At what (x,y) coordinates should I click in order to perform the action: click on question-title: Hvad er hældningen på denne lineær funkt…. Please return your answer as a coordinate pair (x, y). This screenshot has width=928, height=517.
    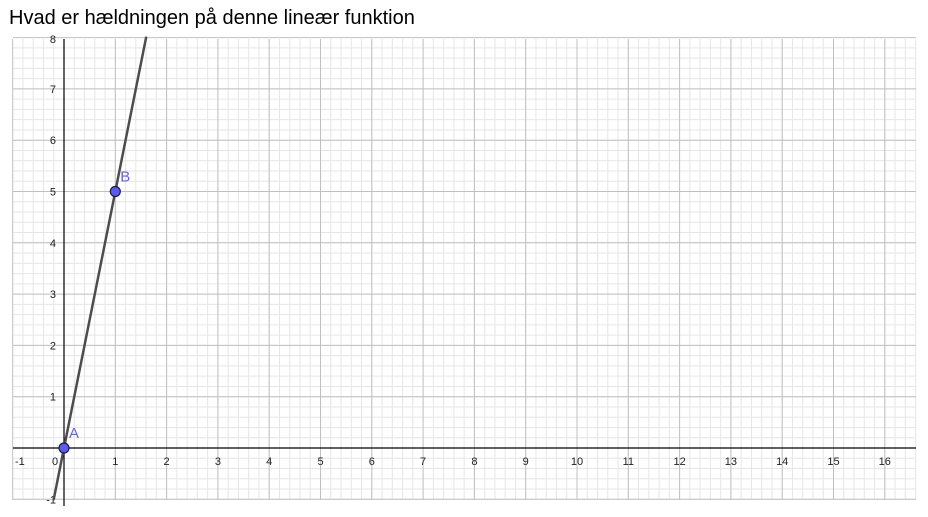
    Looking at the image, I should click on (212, 18).